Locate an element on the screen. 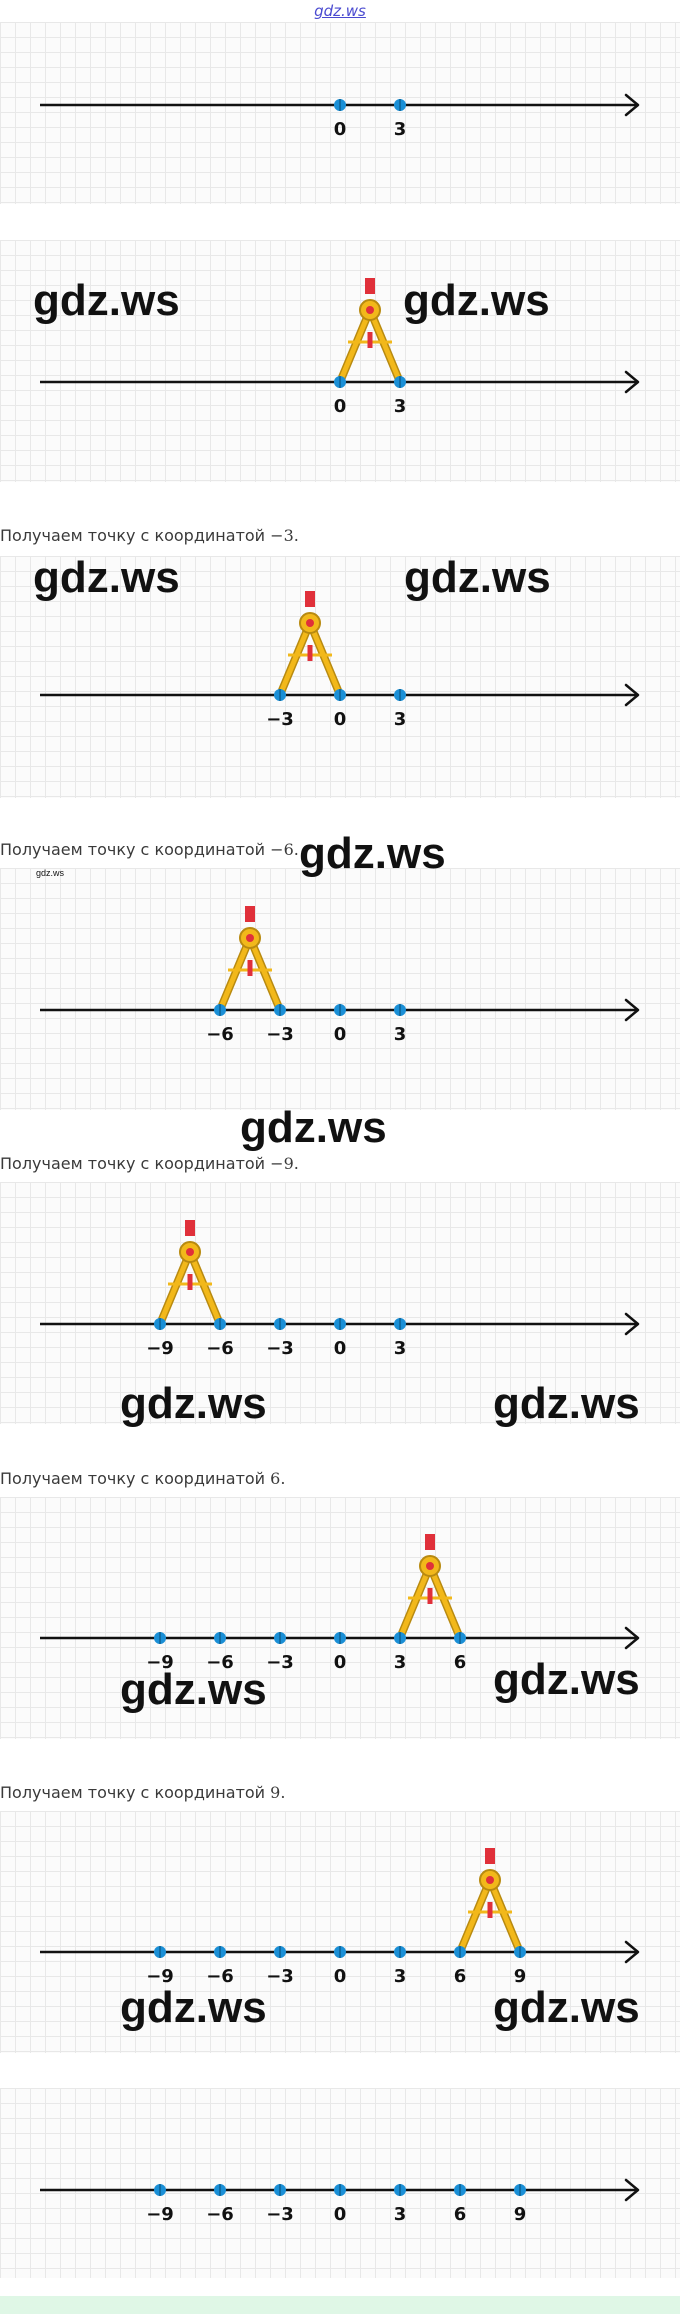 The height and width of the screenshot is (2314, 680). number-line-7: −9 −6 −3 0 3 6 9 is located at coordinates (340, 1917).